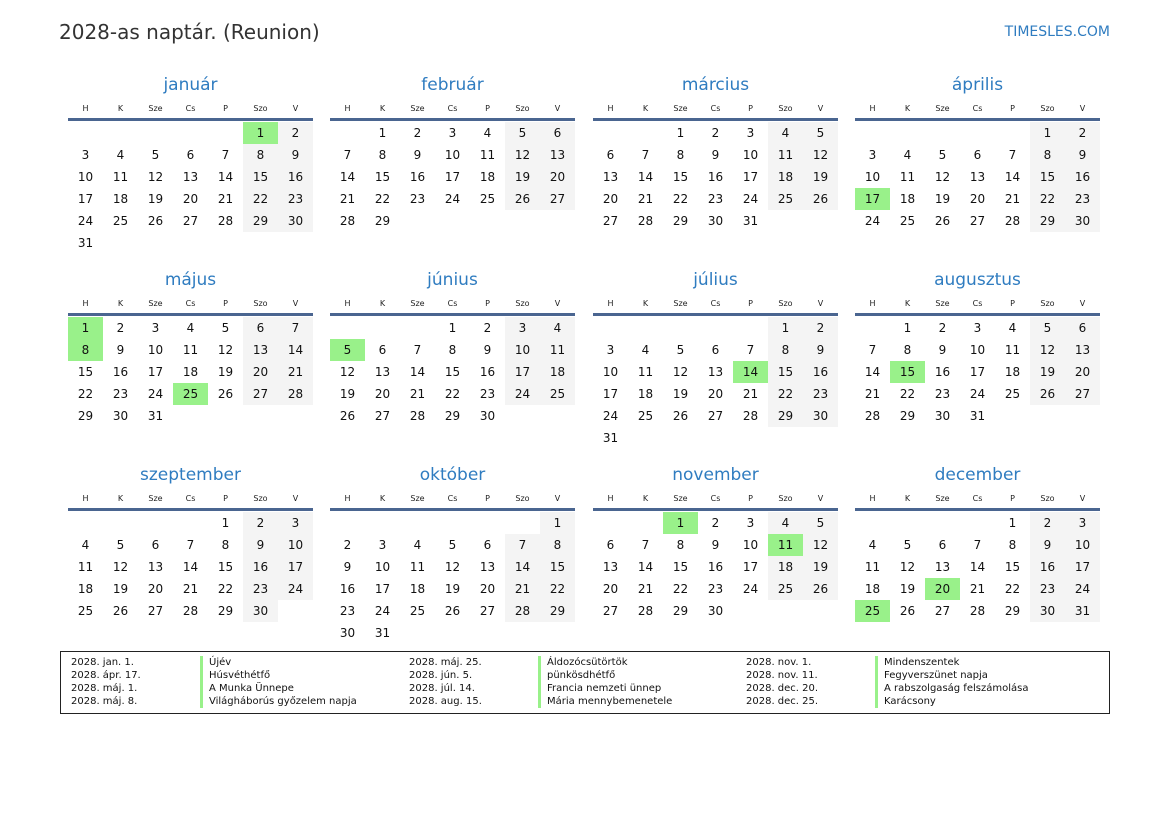 Image resolution: width=1169 pixels, height=827 pixels. I want to click on weekday-label: P, so click(750, 108).